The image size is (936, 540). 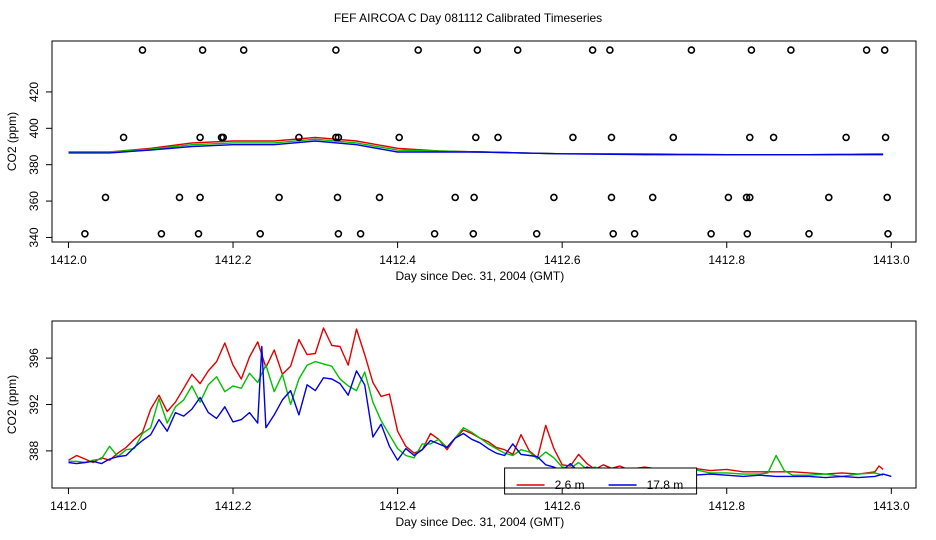 I want to click on legend-label: 2.6 m, so click(x=570, y=485).